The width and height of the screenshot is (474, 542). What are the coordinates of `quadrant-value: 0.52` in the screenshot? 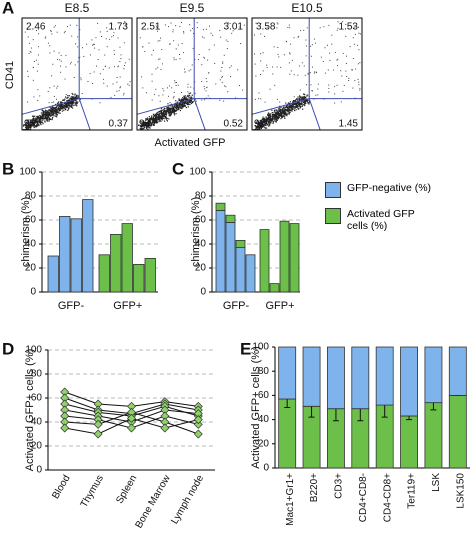 It's located at (234, 124).